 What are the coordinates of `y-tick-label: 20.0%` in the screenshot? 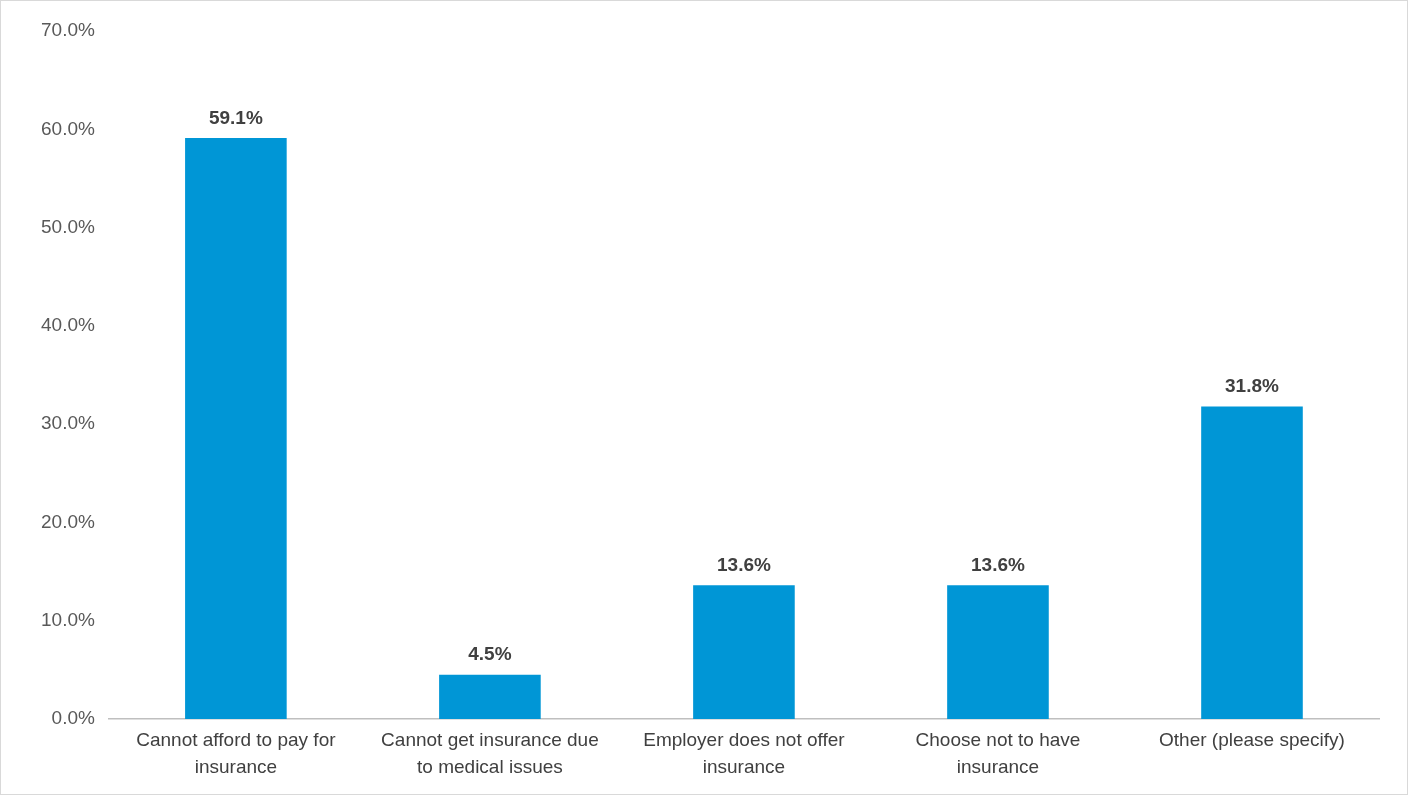 It's located at (68, 521).